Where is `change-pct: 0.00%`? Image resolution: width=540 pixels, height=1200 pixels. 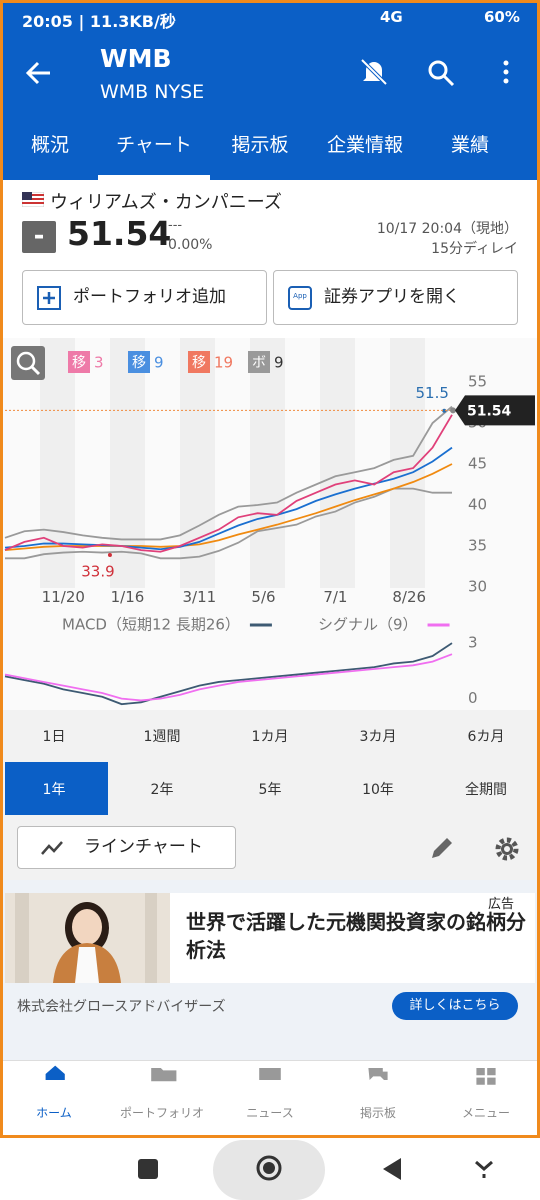
change-pct: 0.00% is located at coordinates (190, 245).